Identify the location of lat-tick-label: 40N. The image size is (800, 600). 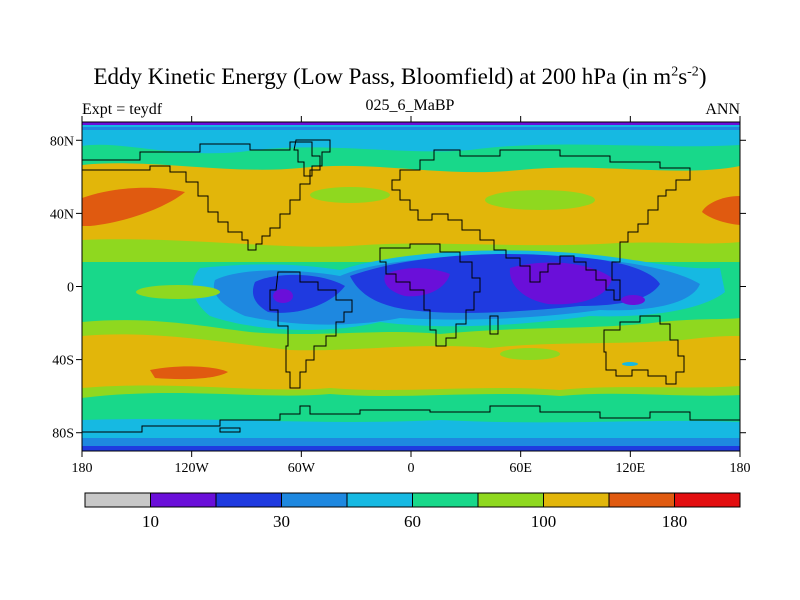
(62, 214).